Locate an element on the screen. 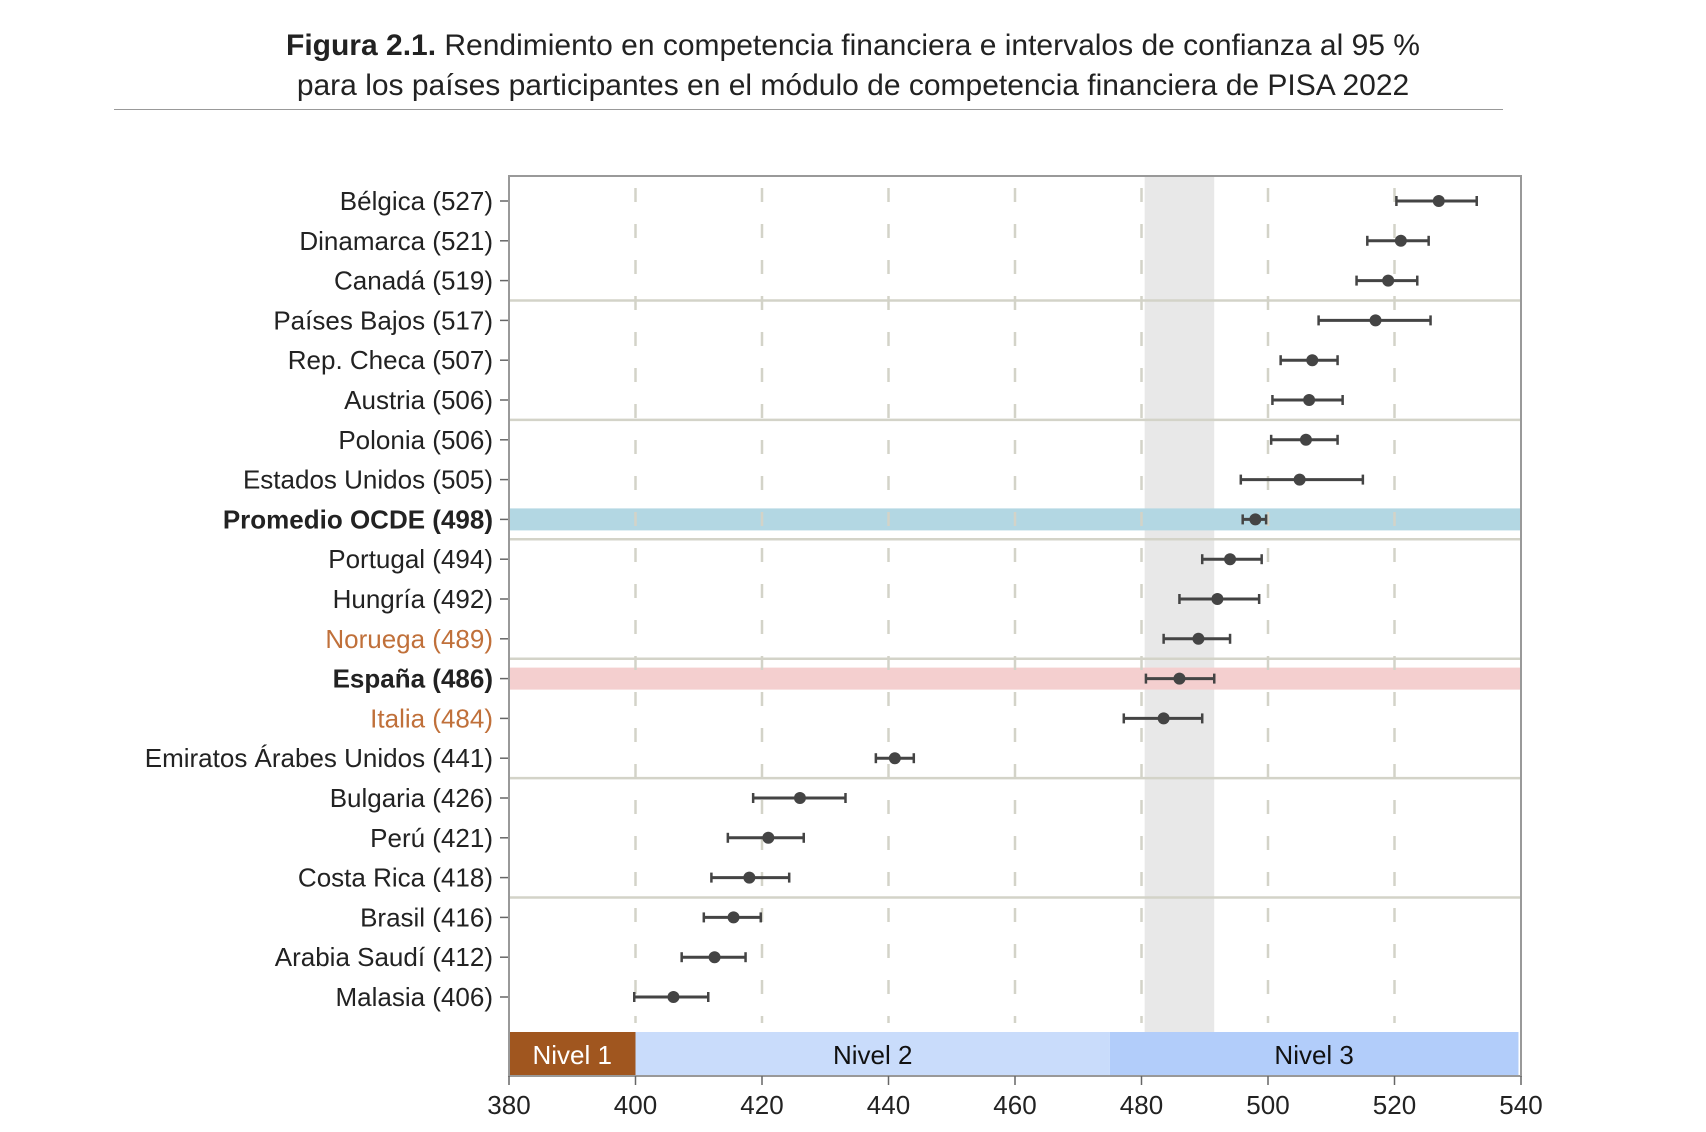  level-label: Nivel 3 is located at coordinates (1313, 1055).